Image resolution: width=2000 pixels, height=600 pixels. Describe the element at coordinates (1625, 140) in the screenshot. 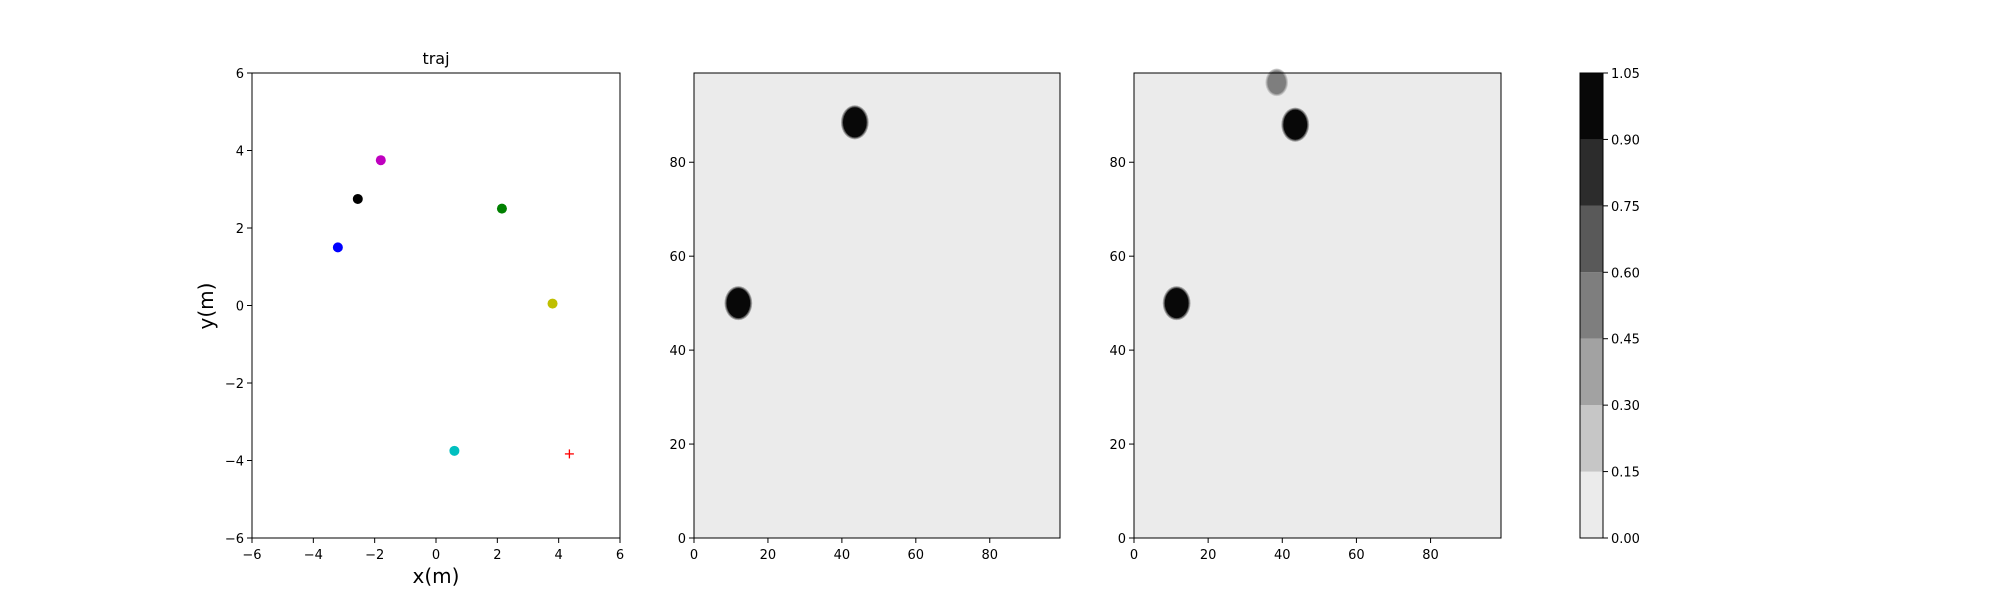

I see `colorbar-tick-label: 0.90` at that location.